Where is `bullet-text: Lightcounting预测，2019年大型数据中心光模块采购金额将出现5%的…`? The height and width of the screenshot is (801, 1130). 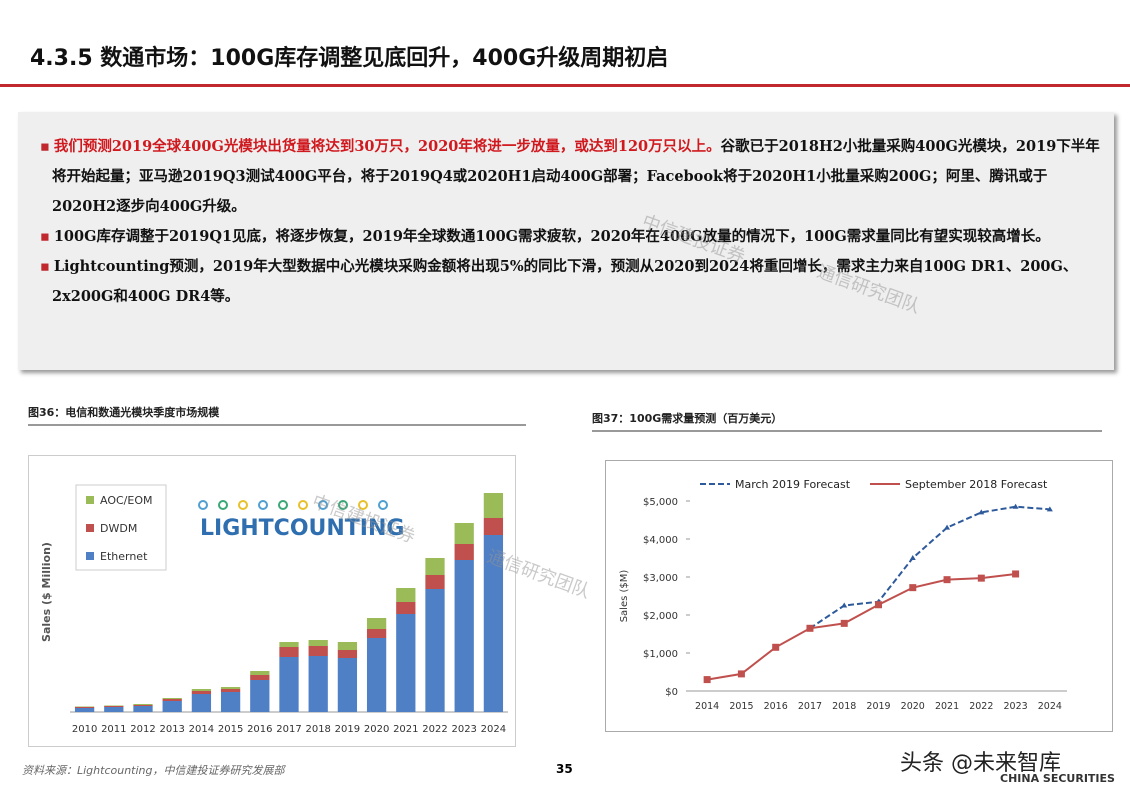
bullet-text: Lightcounting预测，2019年大型数据中心光模块采购金额将出现5%的… is located at coordinates (565, 281).